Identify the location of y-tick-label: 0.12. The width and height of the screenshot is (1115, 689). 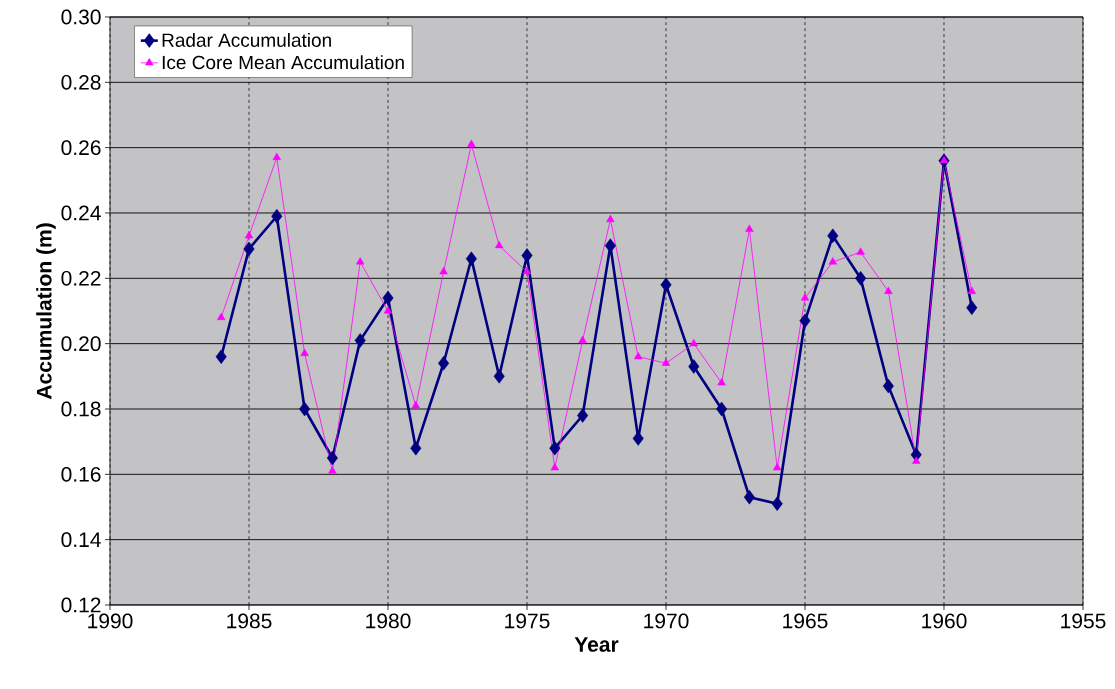
(81, 605).